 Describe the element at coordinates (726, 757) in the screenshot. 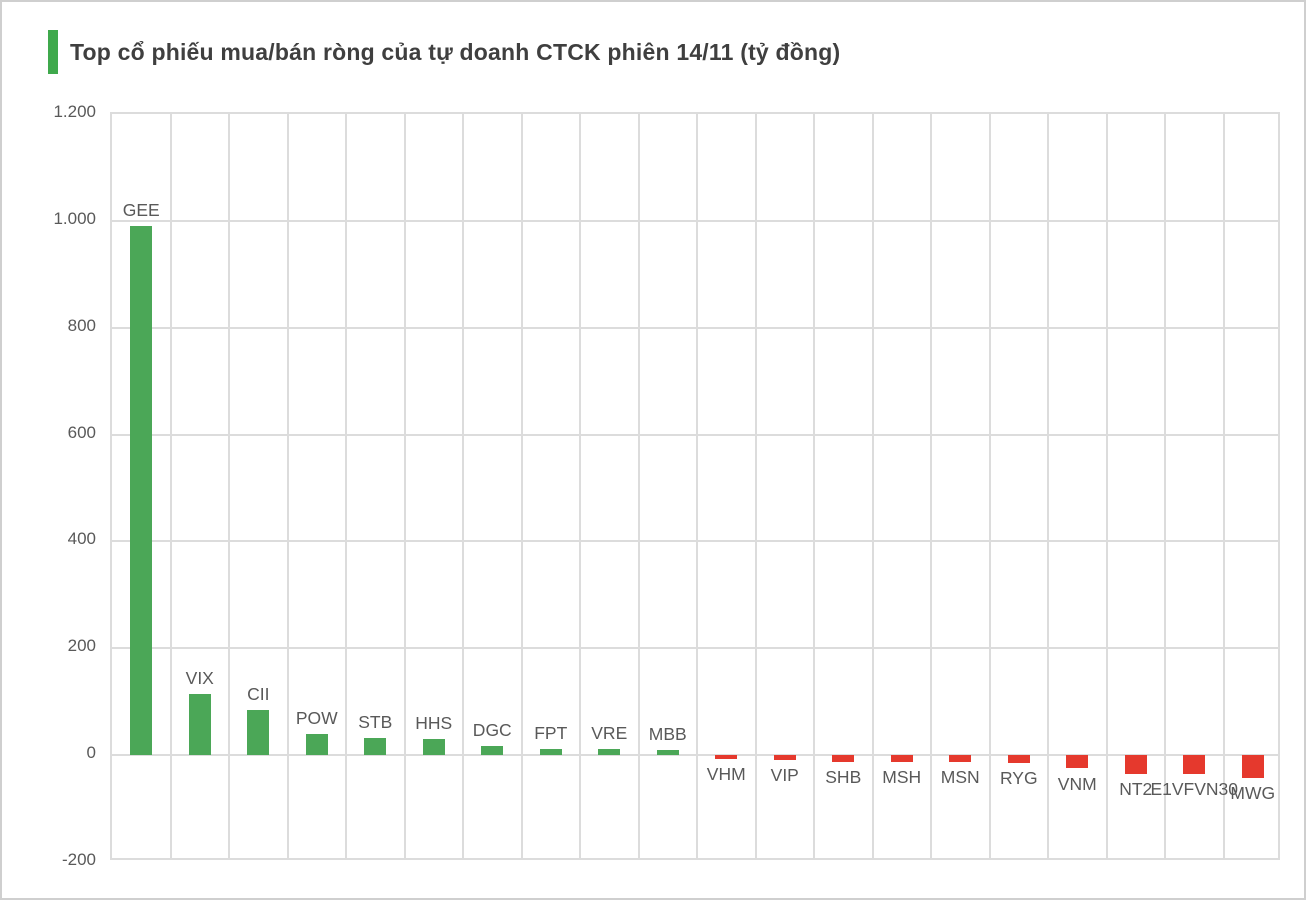

I see `bar-VHM` at that location.